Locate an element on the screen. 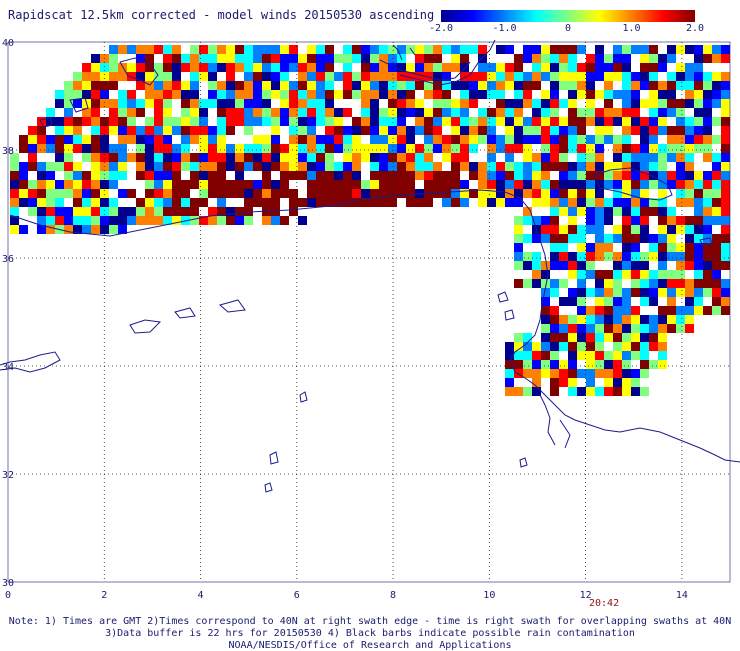  longitude-tick-label: 14 is located at coordinates (681, 595).